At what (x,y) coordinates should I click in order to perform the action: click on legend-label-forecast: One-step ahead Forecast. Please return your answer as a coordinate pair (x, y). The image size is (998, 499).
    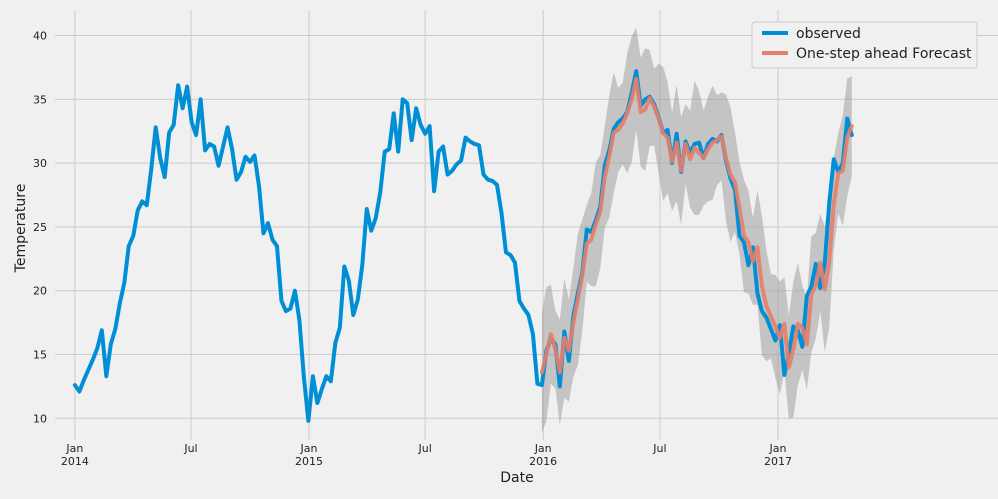
    Looking at the image, I should click on (884, 54).